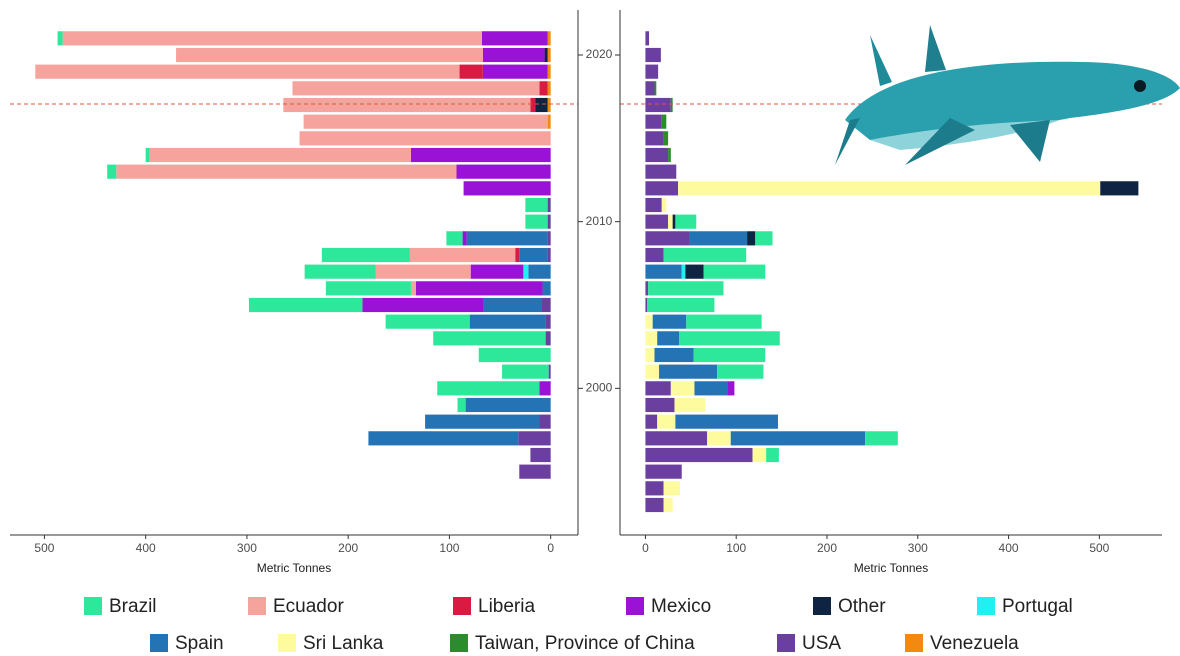  I want to click on y-tick-label: 2000, so click(599, 388).